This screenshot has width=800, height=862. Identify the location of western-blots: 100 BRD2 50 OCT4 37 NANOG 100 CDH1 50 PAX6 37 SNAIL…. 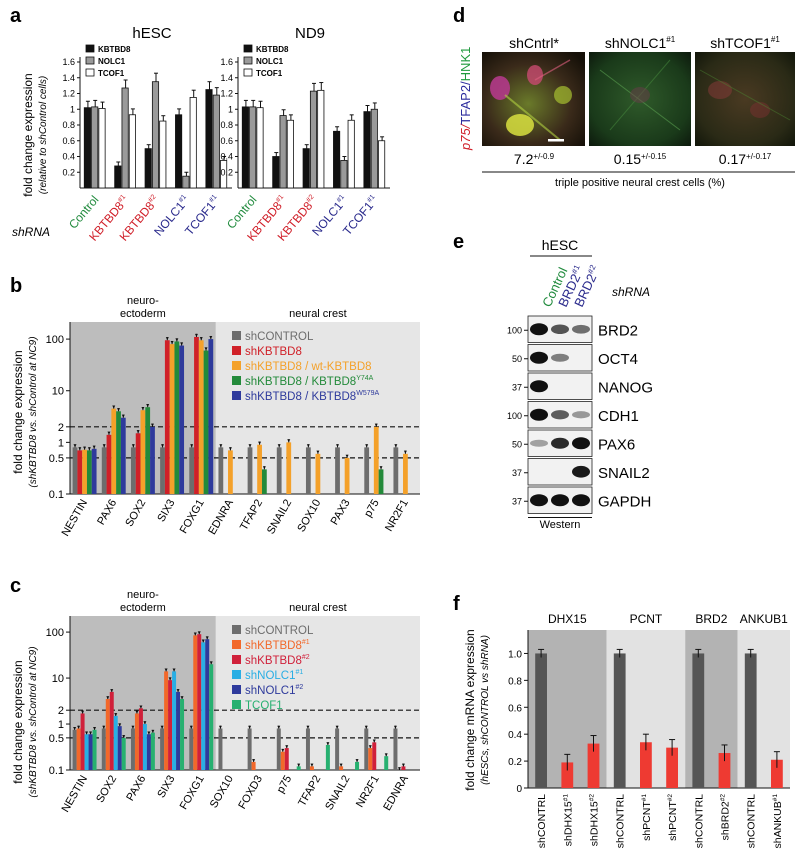
(580, 416).